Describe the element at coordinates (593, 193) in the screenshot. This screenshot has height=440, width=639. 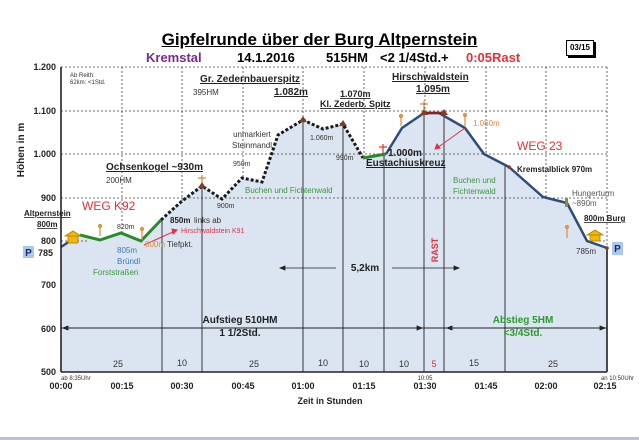
I see `hungerturm-label: Hungerturm` at that location.